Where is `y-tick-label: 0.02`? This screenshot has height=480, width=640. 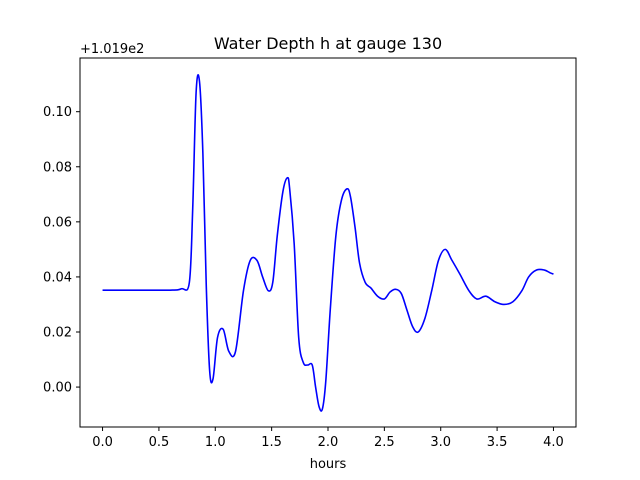 y-tick-label: 0.02 is located at coordinates (57, 332).